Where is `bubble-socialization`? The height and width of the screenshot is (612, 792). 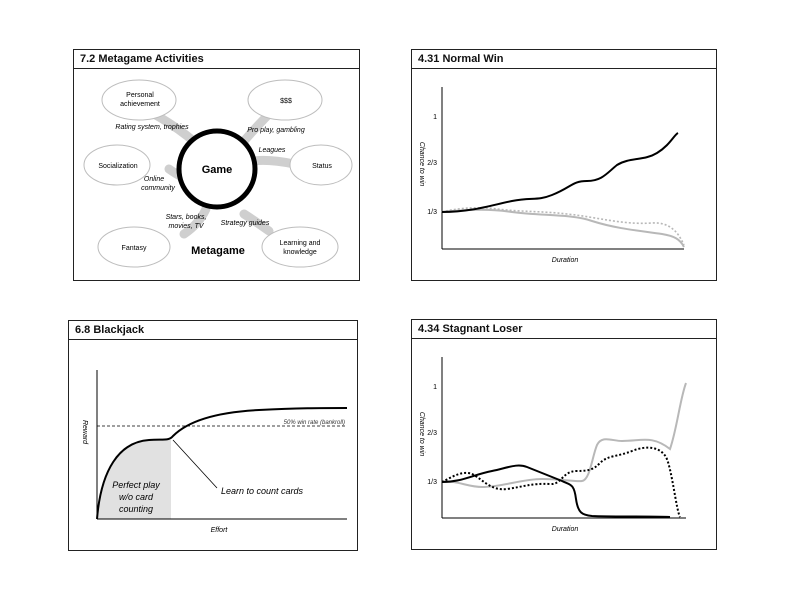 bubble-socialization is located at coordinates (117, 165).